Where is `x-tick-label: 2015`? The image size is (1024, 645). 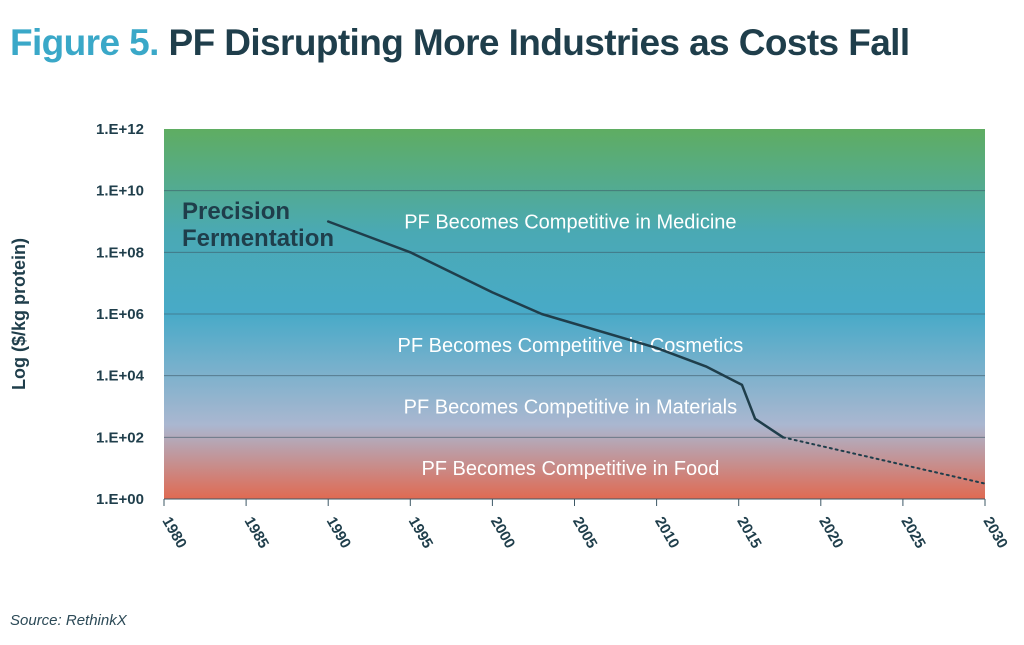
x-tick-label: 2015 is located at coordinates (748, 532).